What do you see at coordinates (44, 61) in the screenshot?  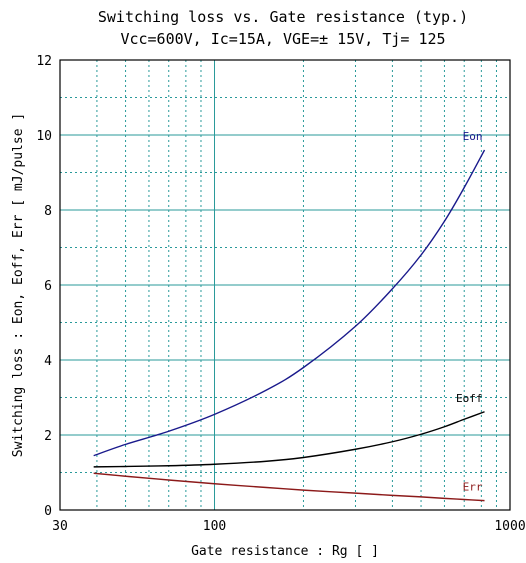 I see `y-tick-label: 12` at bounding box center [44, 61].